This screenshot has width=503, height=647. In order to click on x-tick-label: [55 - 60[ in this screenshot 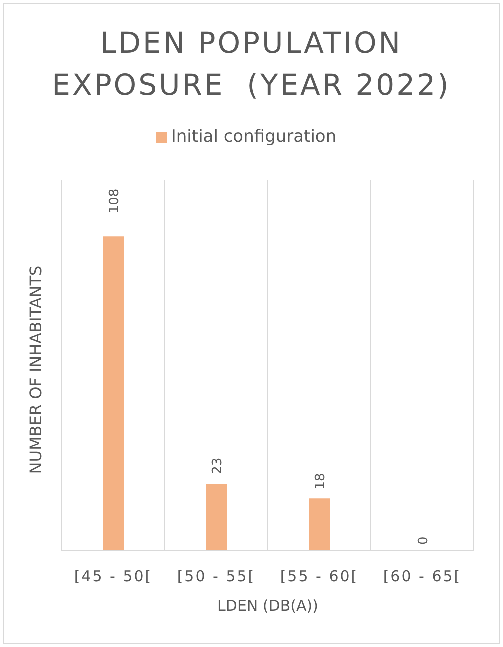, I will do `click(319, 577)`.